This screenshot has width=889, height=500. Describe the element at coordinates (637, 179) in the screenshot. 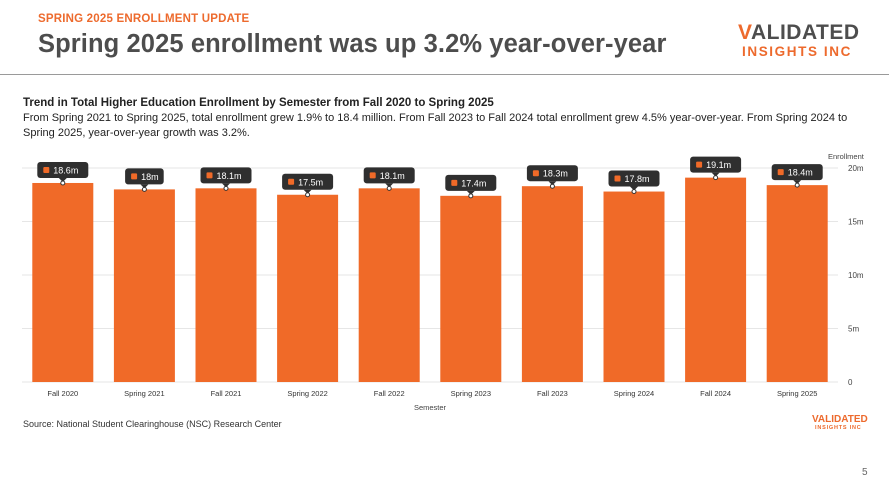

I see `data-label: 17.8m` at that location.